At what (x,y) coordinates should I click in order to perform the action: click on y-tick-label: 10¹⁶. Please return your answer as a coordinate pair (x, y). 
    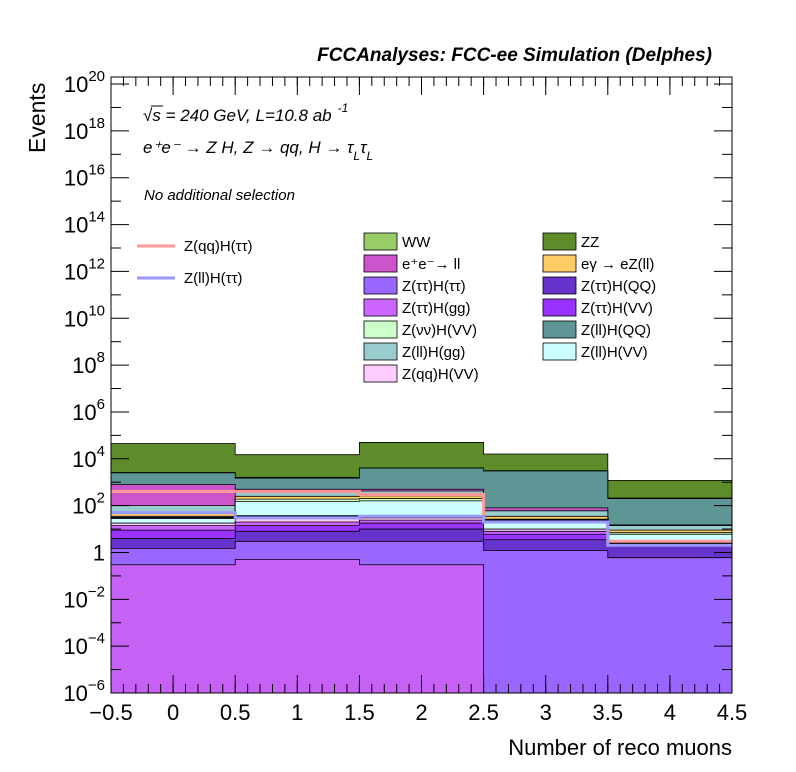
    Looking at the image, I should click on (84, 176).